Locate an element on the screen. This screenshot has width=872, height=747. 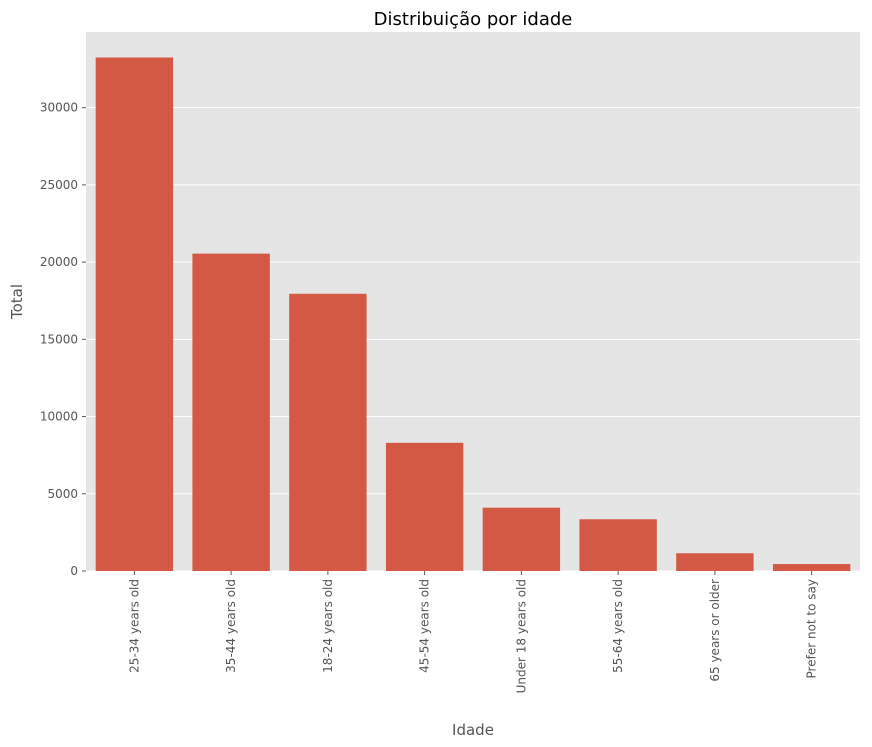
x-tick-label: 35-44 years old is located at coordinates (231, 626).